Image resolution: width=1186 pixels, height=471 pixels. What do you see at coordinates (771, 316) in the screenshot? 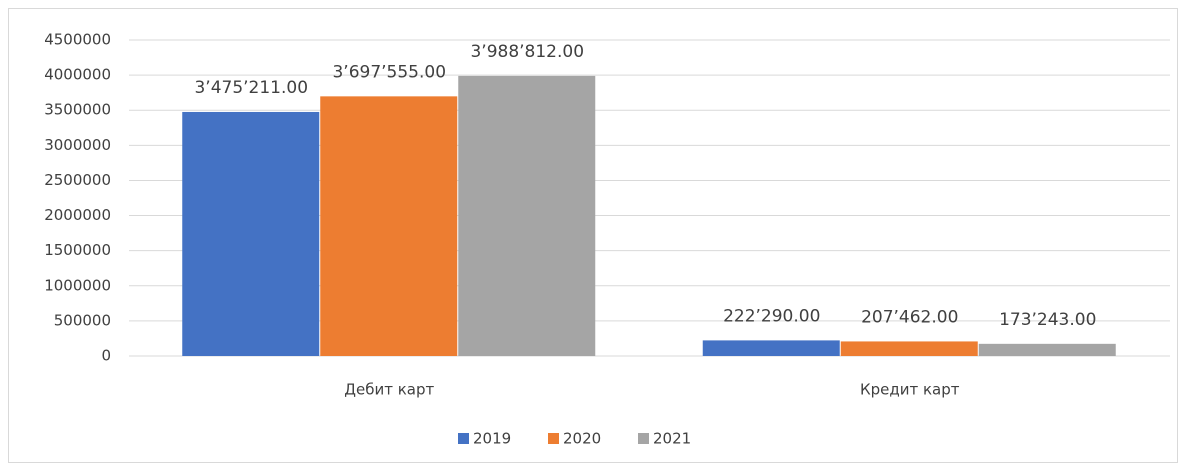
I see `data-label: 222’290.00` at bounding box center [771, 316].